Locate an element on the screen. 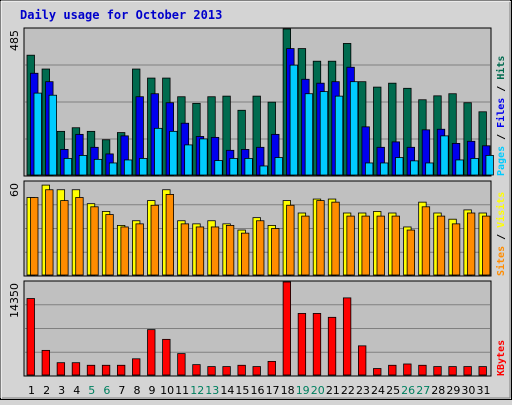 This screenshot has height=405, width=512. x-tick-label-day-22: 22 is located at coordinates (348, 390).